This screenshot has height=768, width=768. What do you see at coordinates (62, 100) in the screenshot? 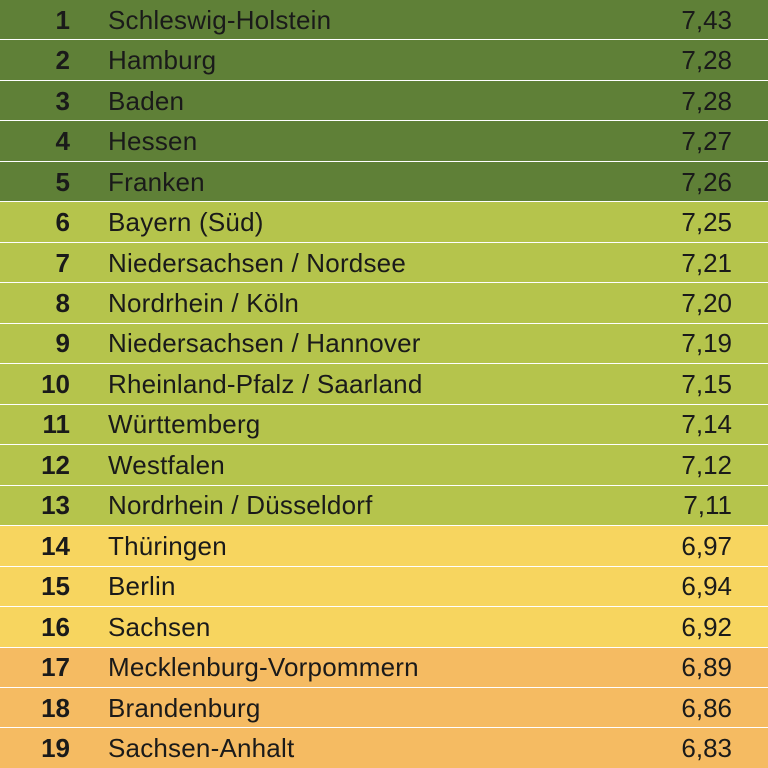
I see `rank-number: 3` at bounding box center [62, 100].